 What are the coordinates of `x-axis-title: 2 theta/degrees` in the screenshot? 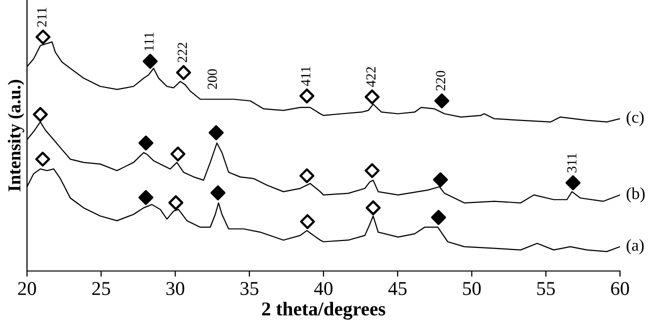 It's located at (324, 311).